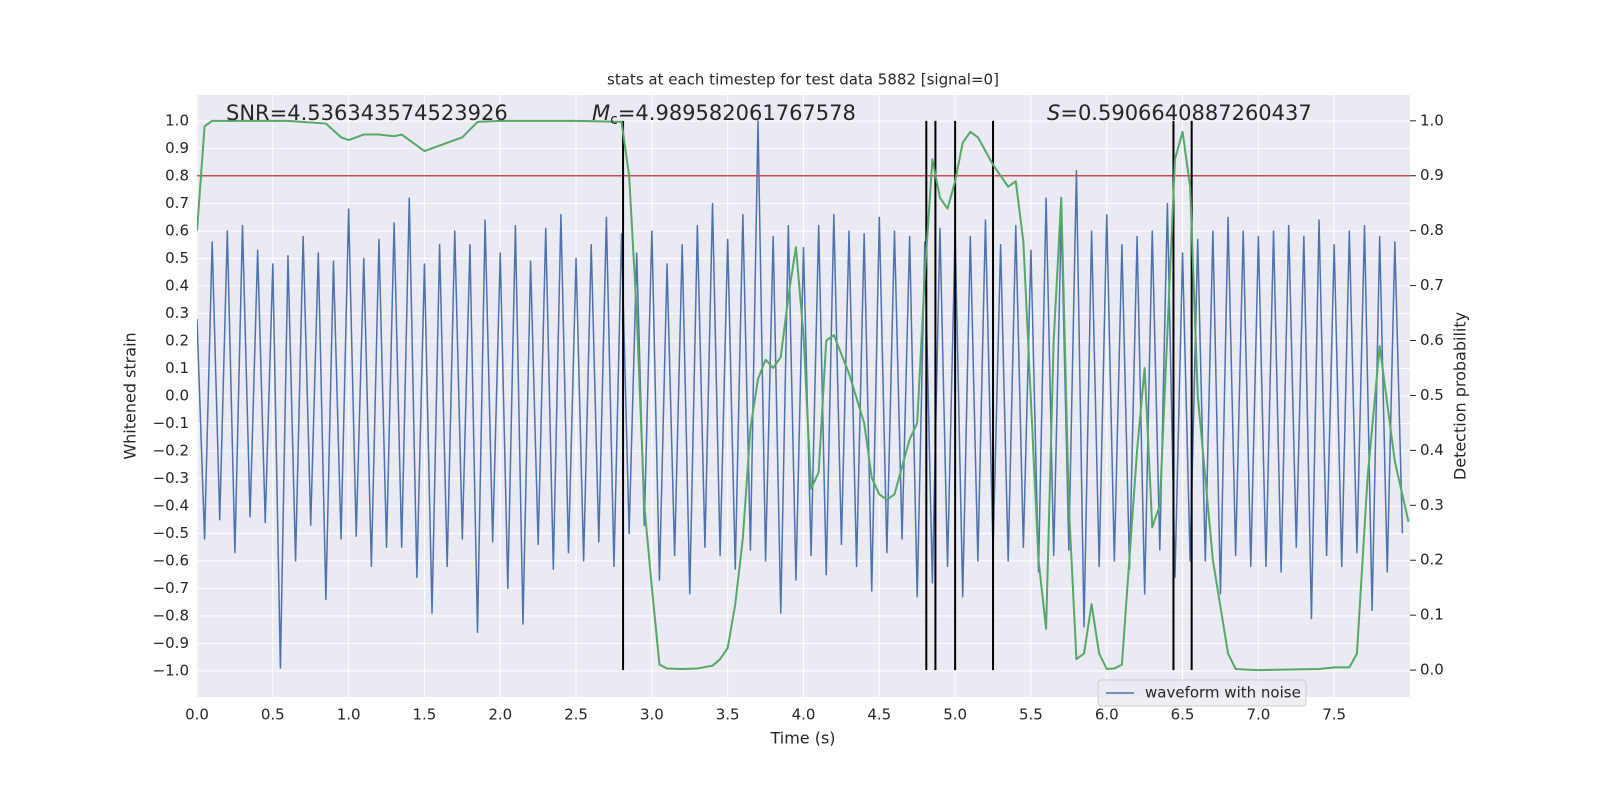 This screenshot has height=800, width=1600. I want to click on y-tick-label: 0.5, so click(177, 258).